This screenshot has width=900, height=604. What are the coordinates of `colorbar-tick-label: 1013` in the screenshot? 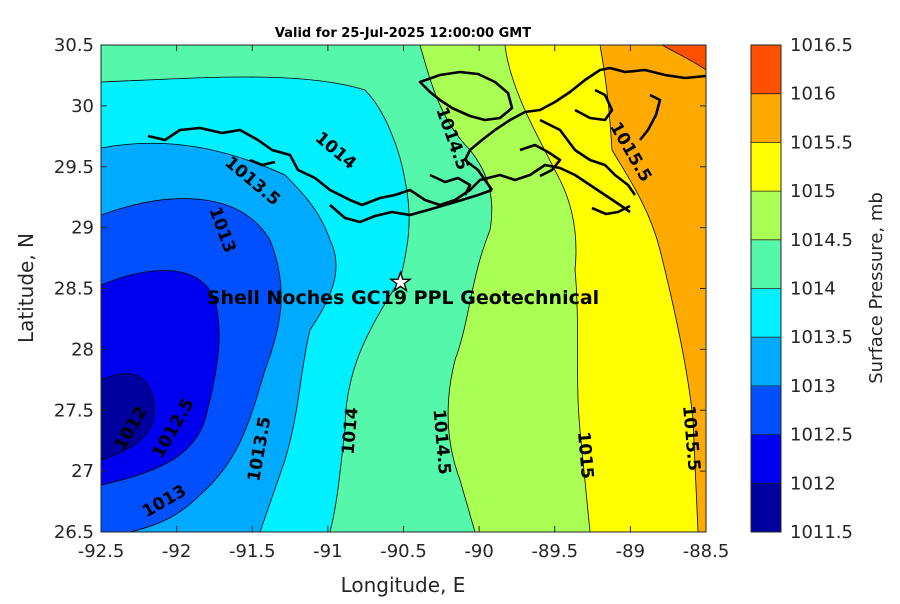 It's located at (813, 386).